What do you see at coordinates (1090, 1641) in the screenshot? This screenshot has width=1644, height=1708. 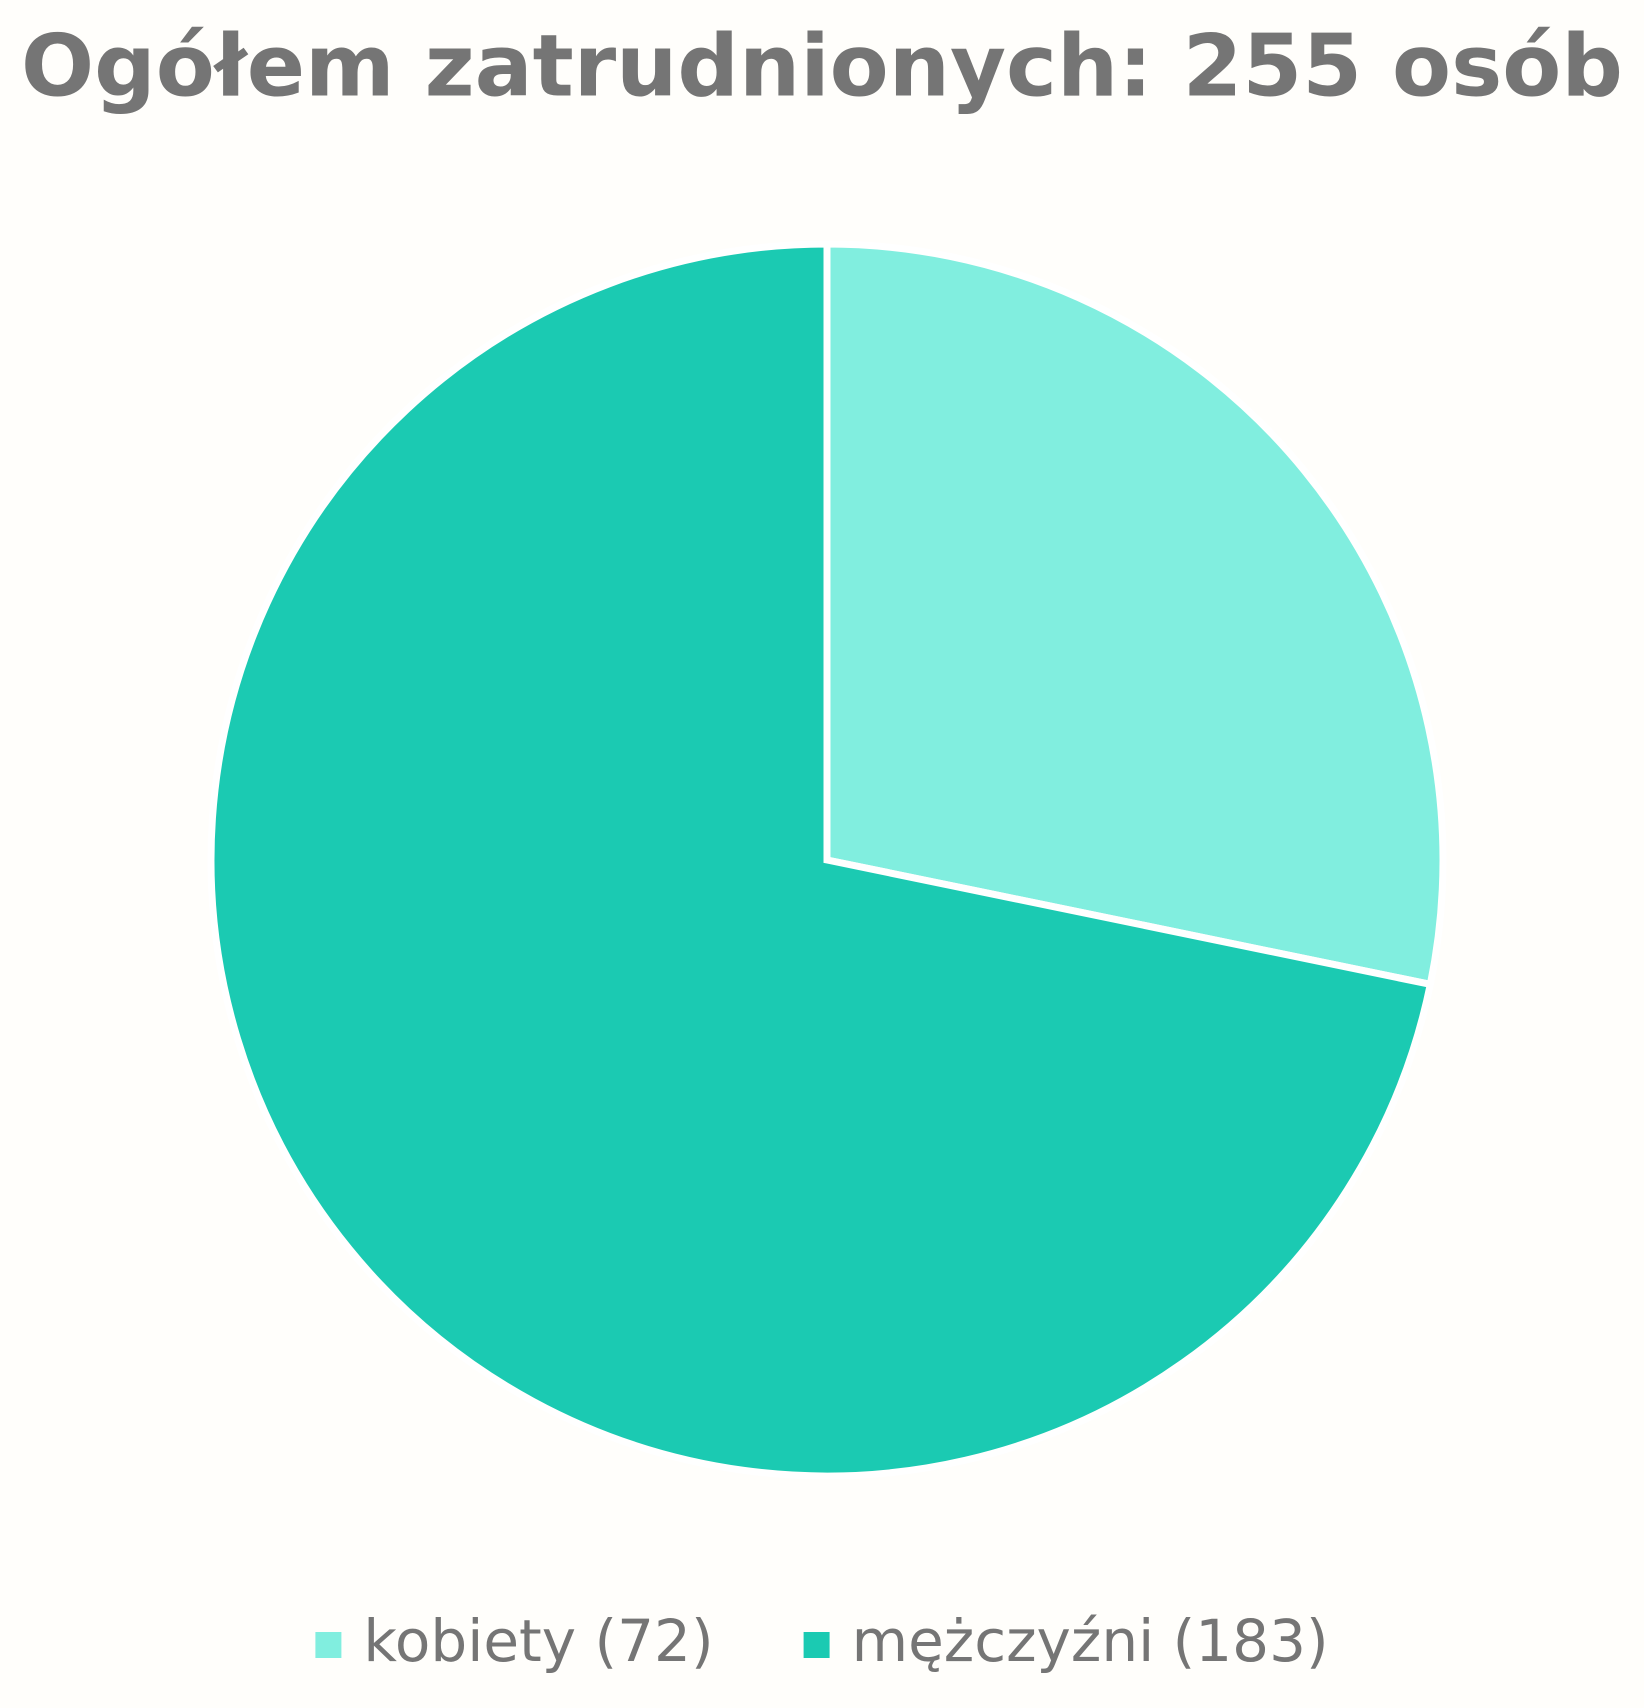 I see `legend-label: mężczyźni (183)` at bounding box center [1090, 1641].